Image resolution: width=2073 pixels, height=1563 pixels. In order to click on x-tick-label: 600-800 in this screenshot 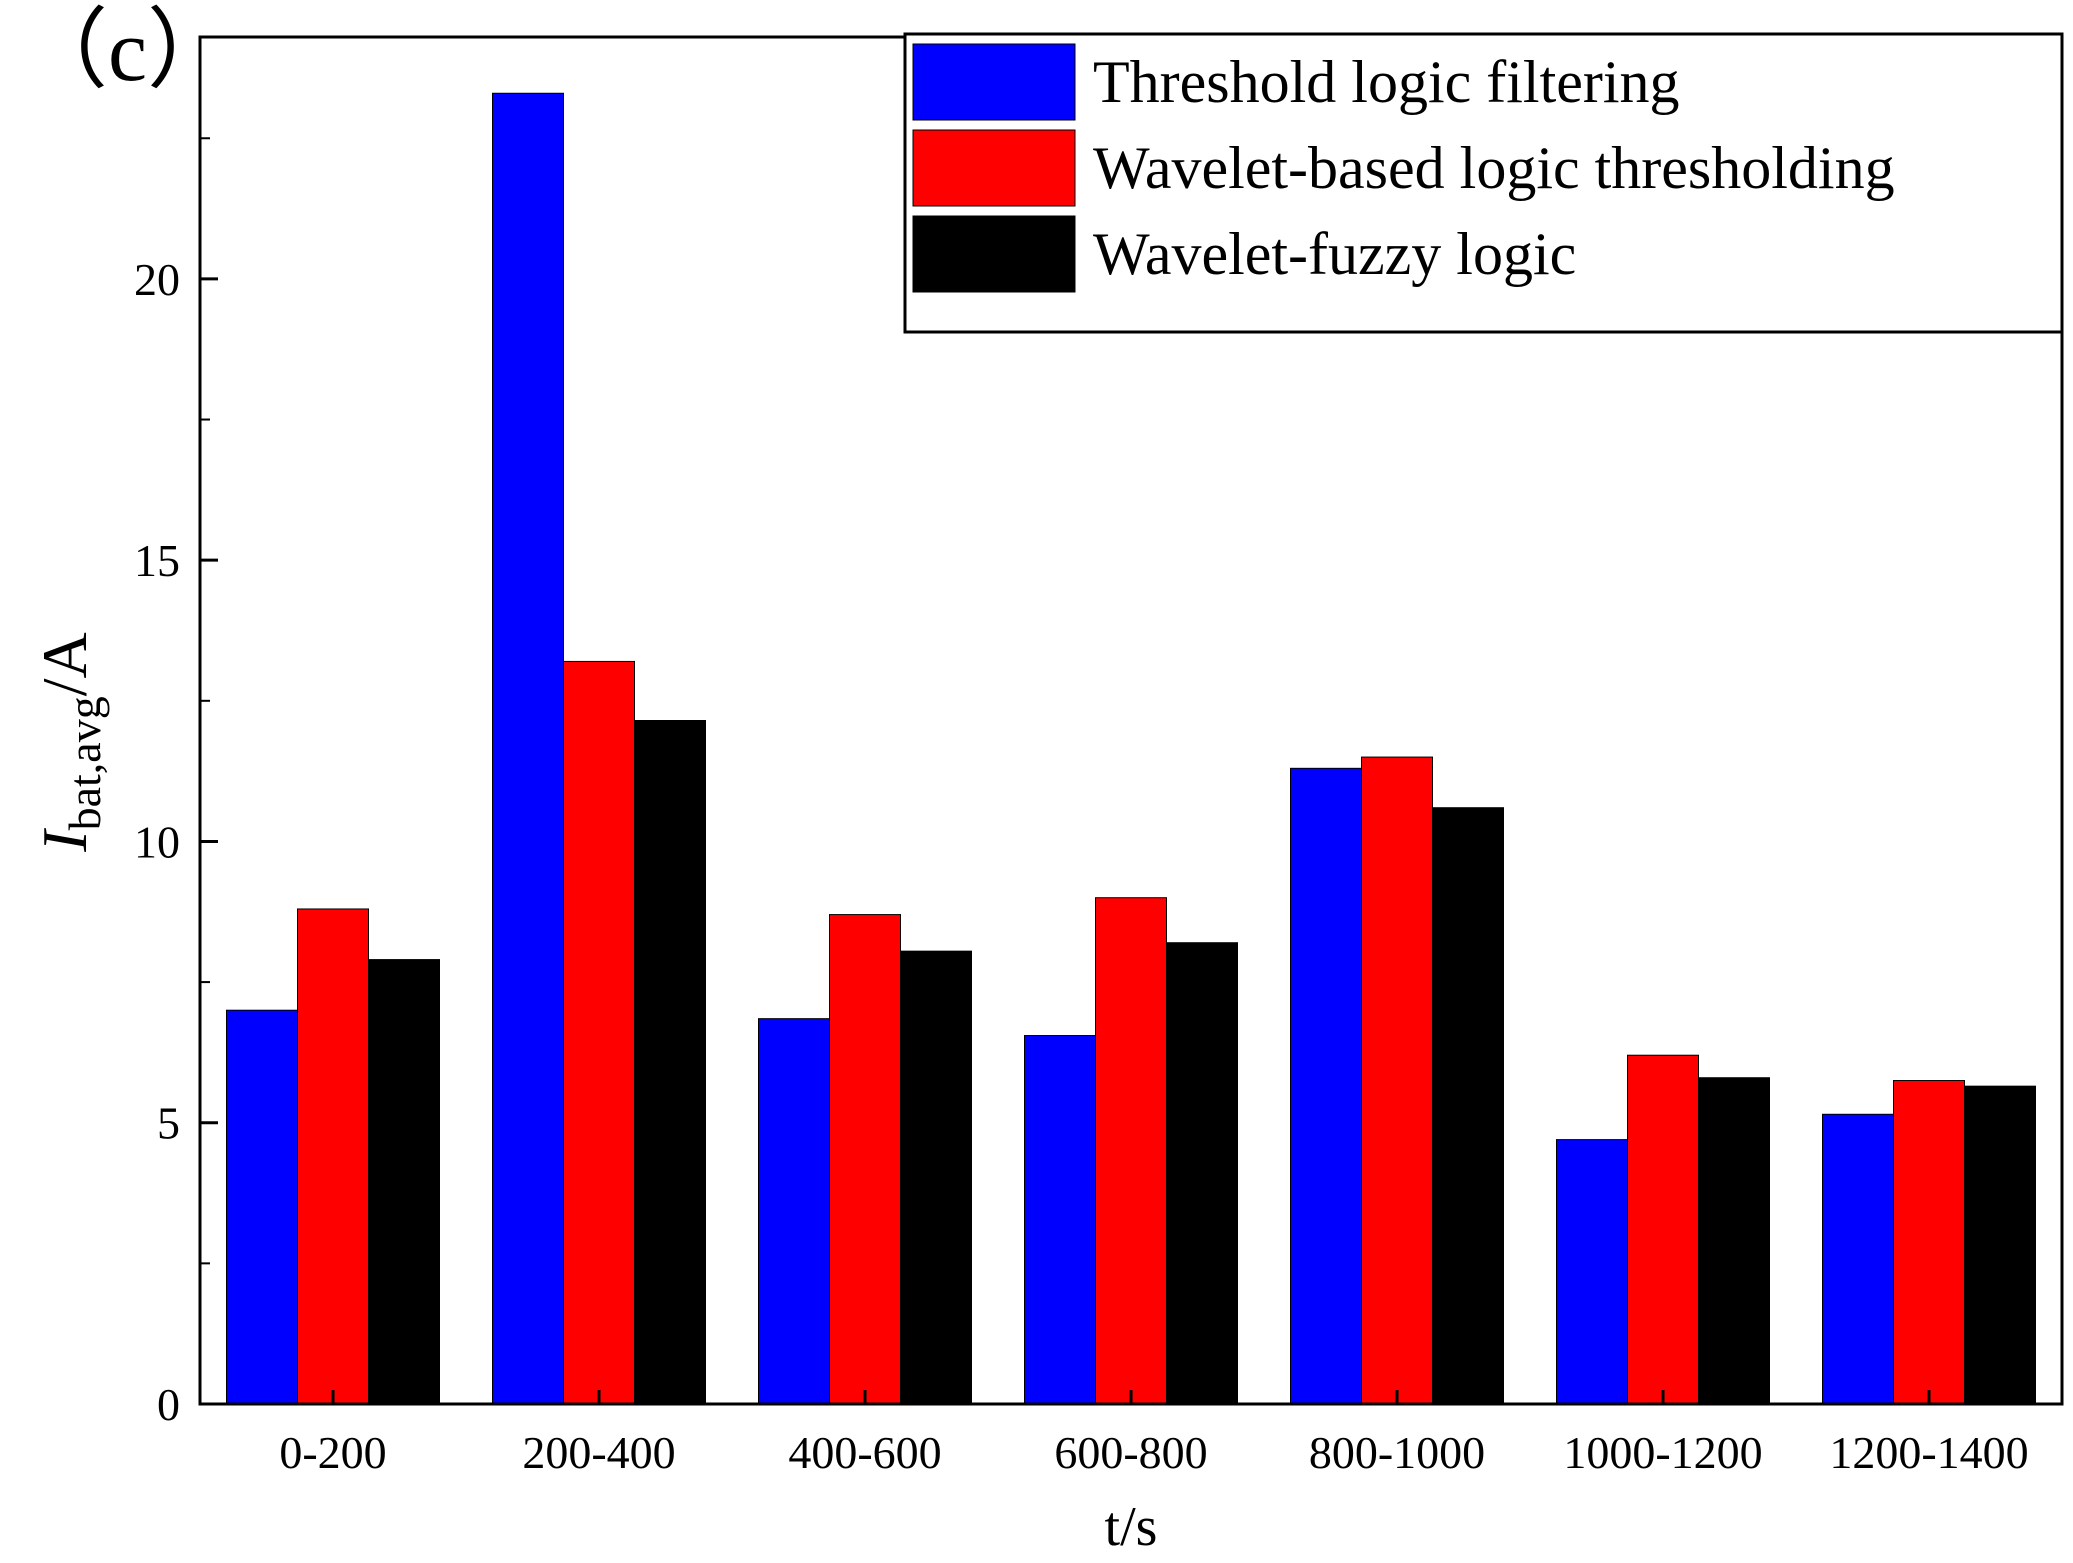, I will do `click(1130, 1452)`.